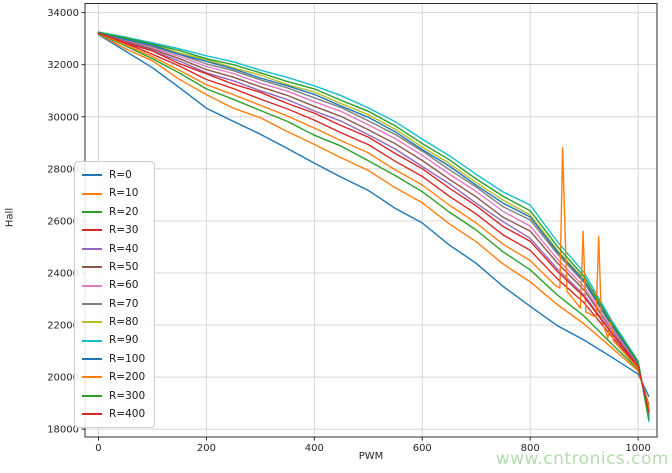  I want to click on legend-item-R=0: R=0, so click(113, 175).